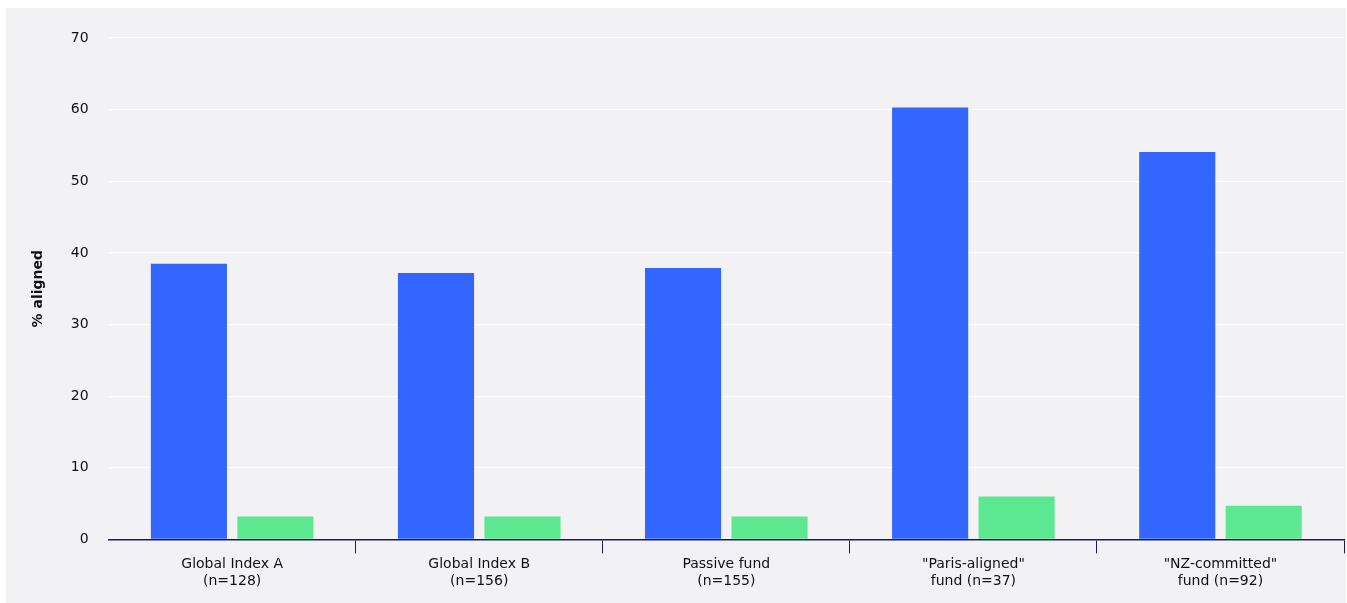  What do you see at coordinates (1220, 572) in the screenshot?
I see `x-tick-label: "NZ-committed" fund (n=92)` at bounding box center [1220, 572].